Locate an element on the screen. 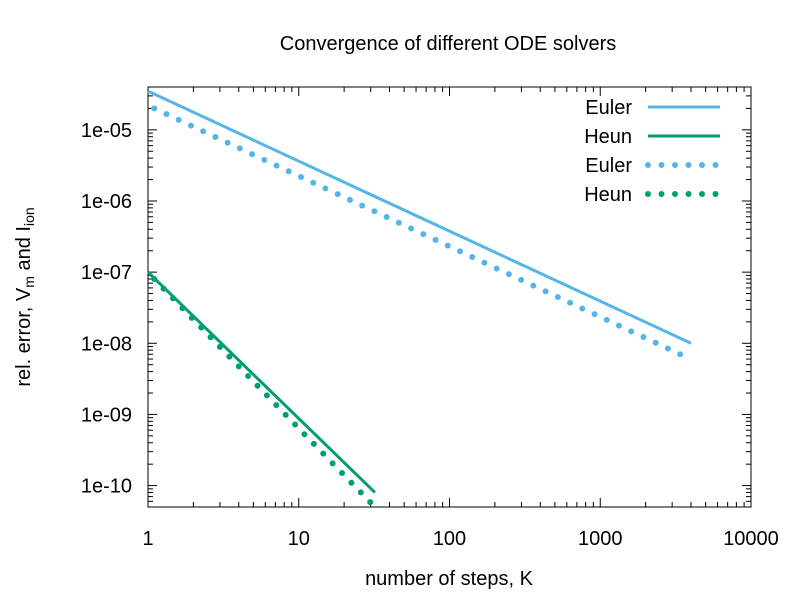 This screenshot has height=600, width=800. y-axis-label-prefix: rel. error, V is located at coordinates (24, 337).